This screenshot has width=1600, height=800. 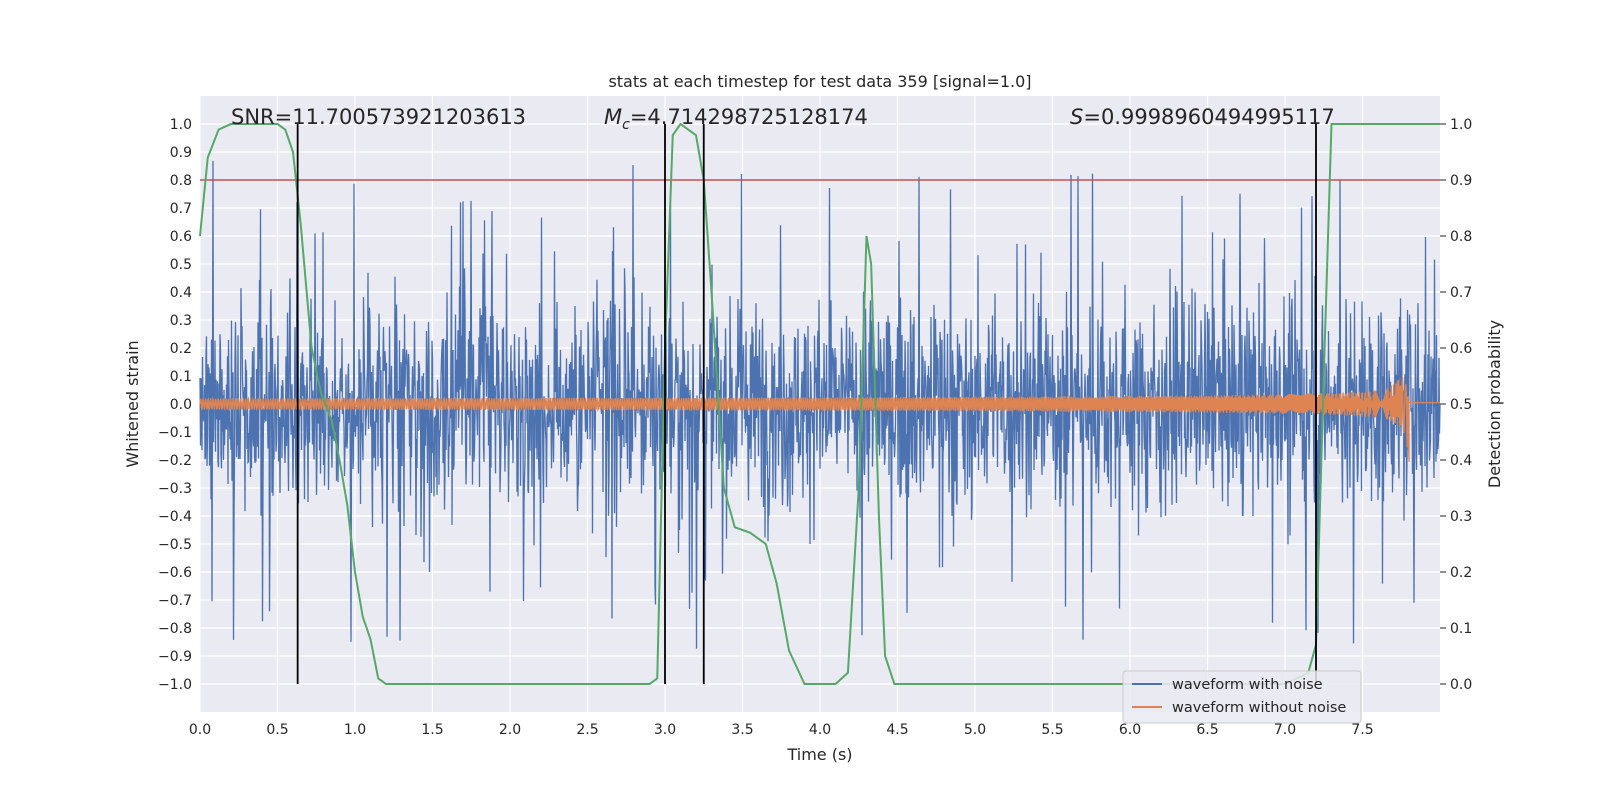 What do you see at coordinates (819, 754) in the screenshot?
I see `x-axis-label: Time (s)` at bounding box center [819, 754].